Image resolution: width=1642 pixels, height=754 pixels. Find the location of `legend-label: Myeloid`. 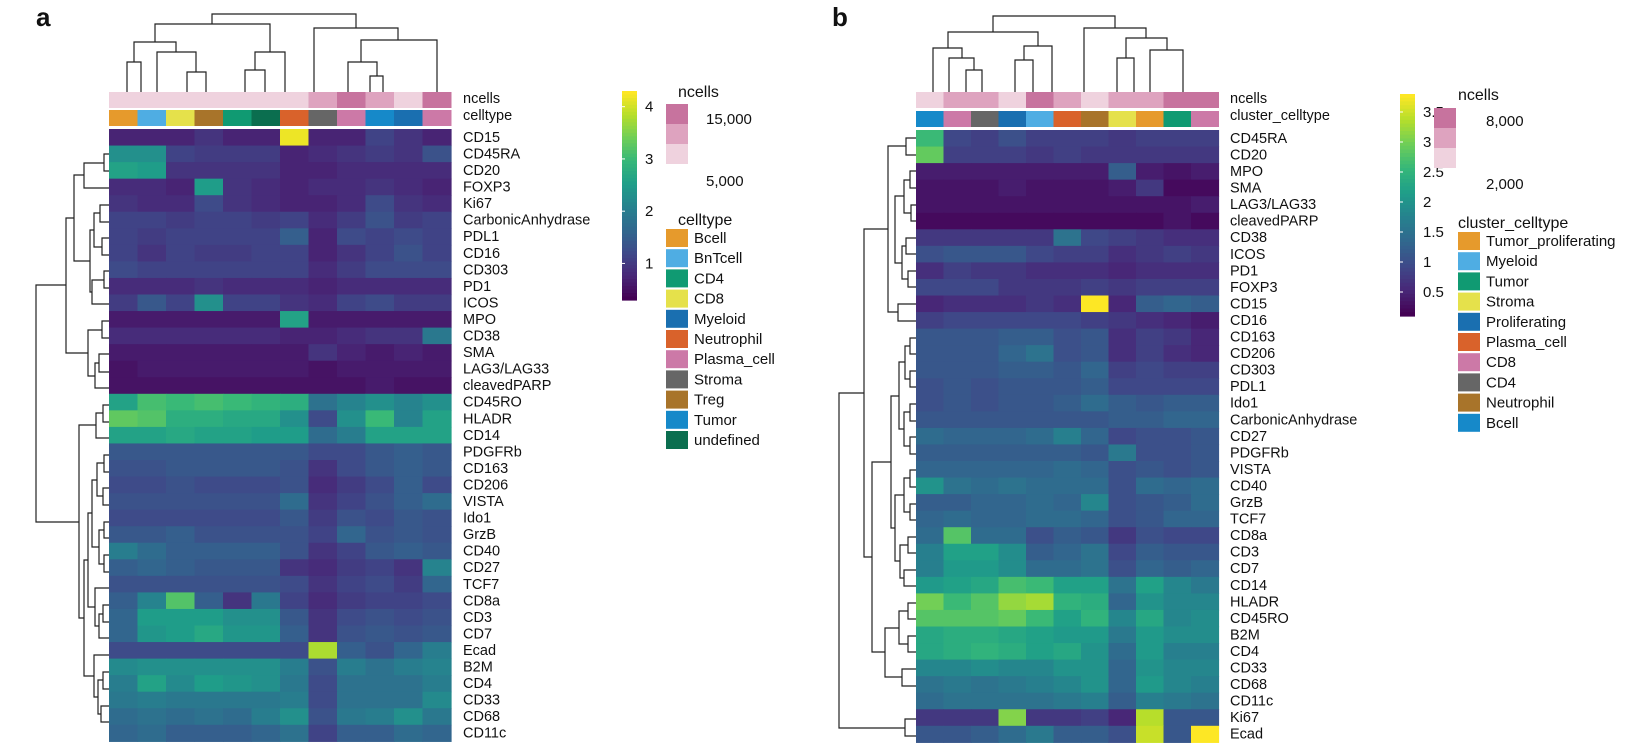

legend-label: Myeloid is located at coordinates (1512, 261).